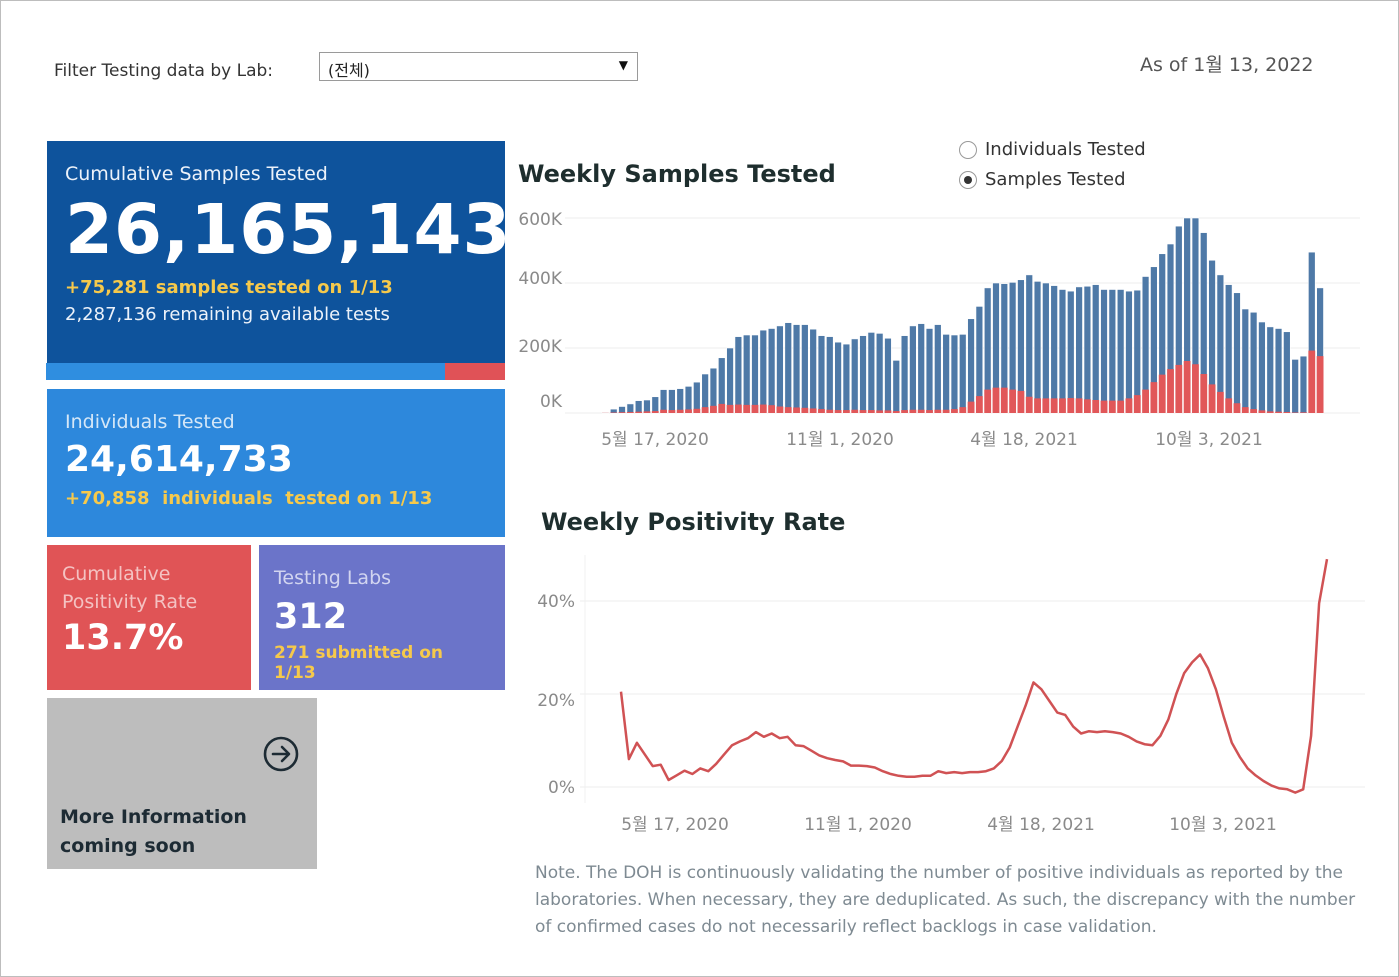 The height and width of the screenshot is (977, 1399). I want to click on dropdown-arrow-icon: ▼, so click(623, 65).